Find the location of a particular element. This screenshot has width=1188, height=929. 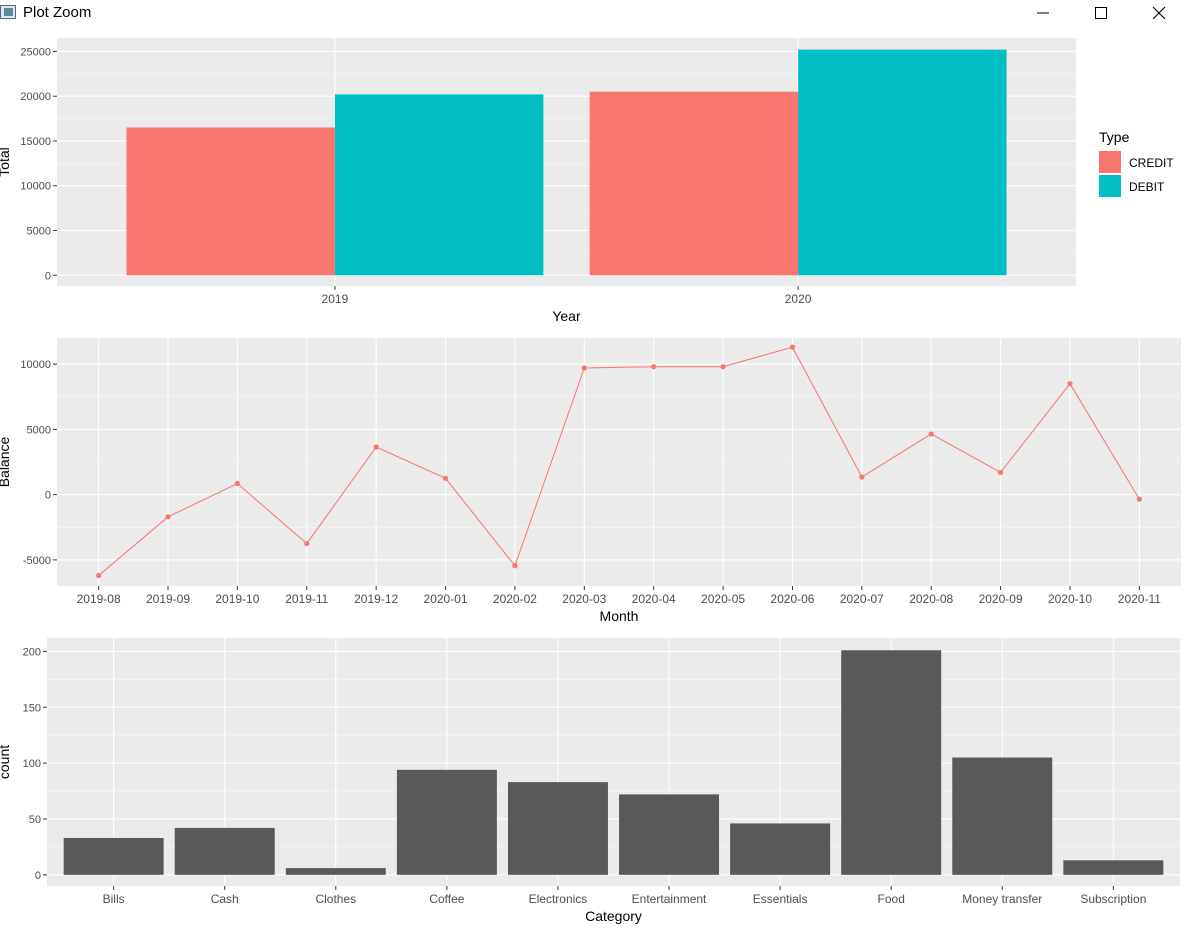

balance-chart-x-tick-label: 2020-05 is located at coordinates (723, 599).